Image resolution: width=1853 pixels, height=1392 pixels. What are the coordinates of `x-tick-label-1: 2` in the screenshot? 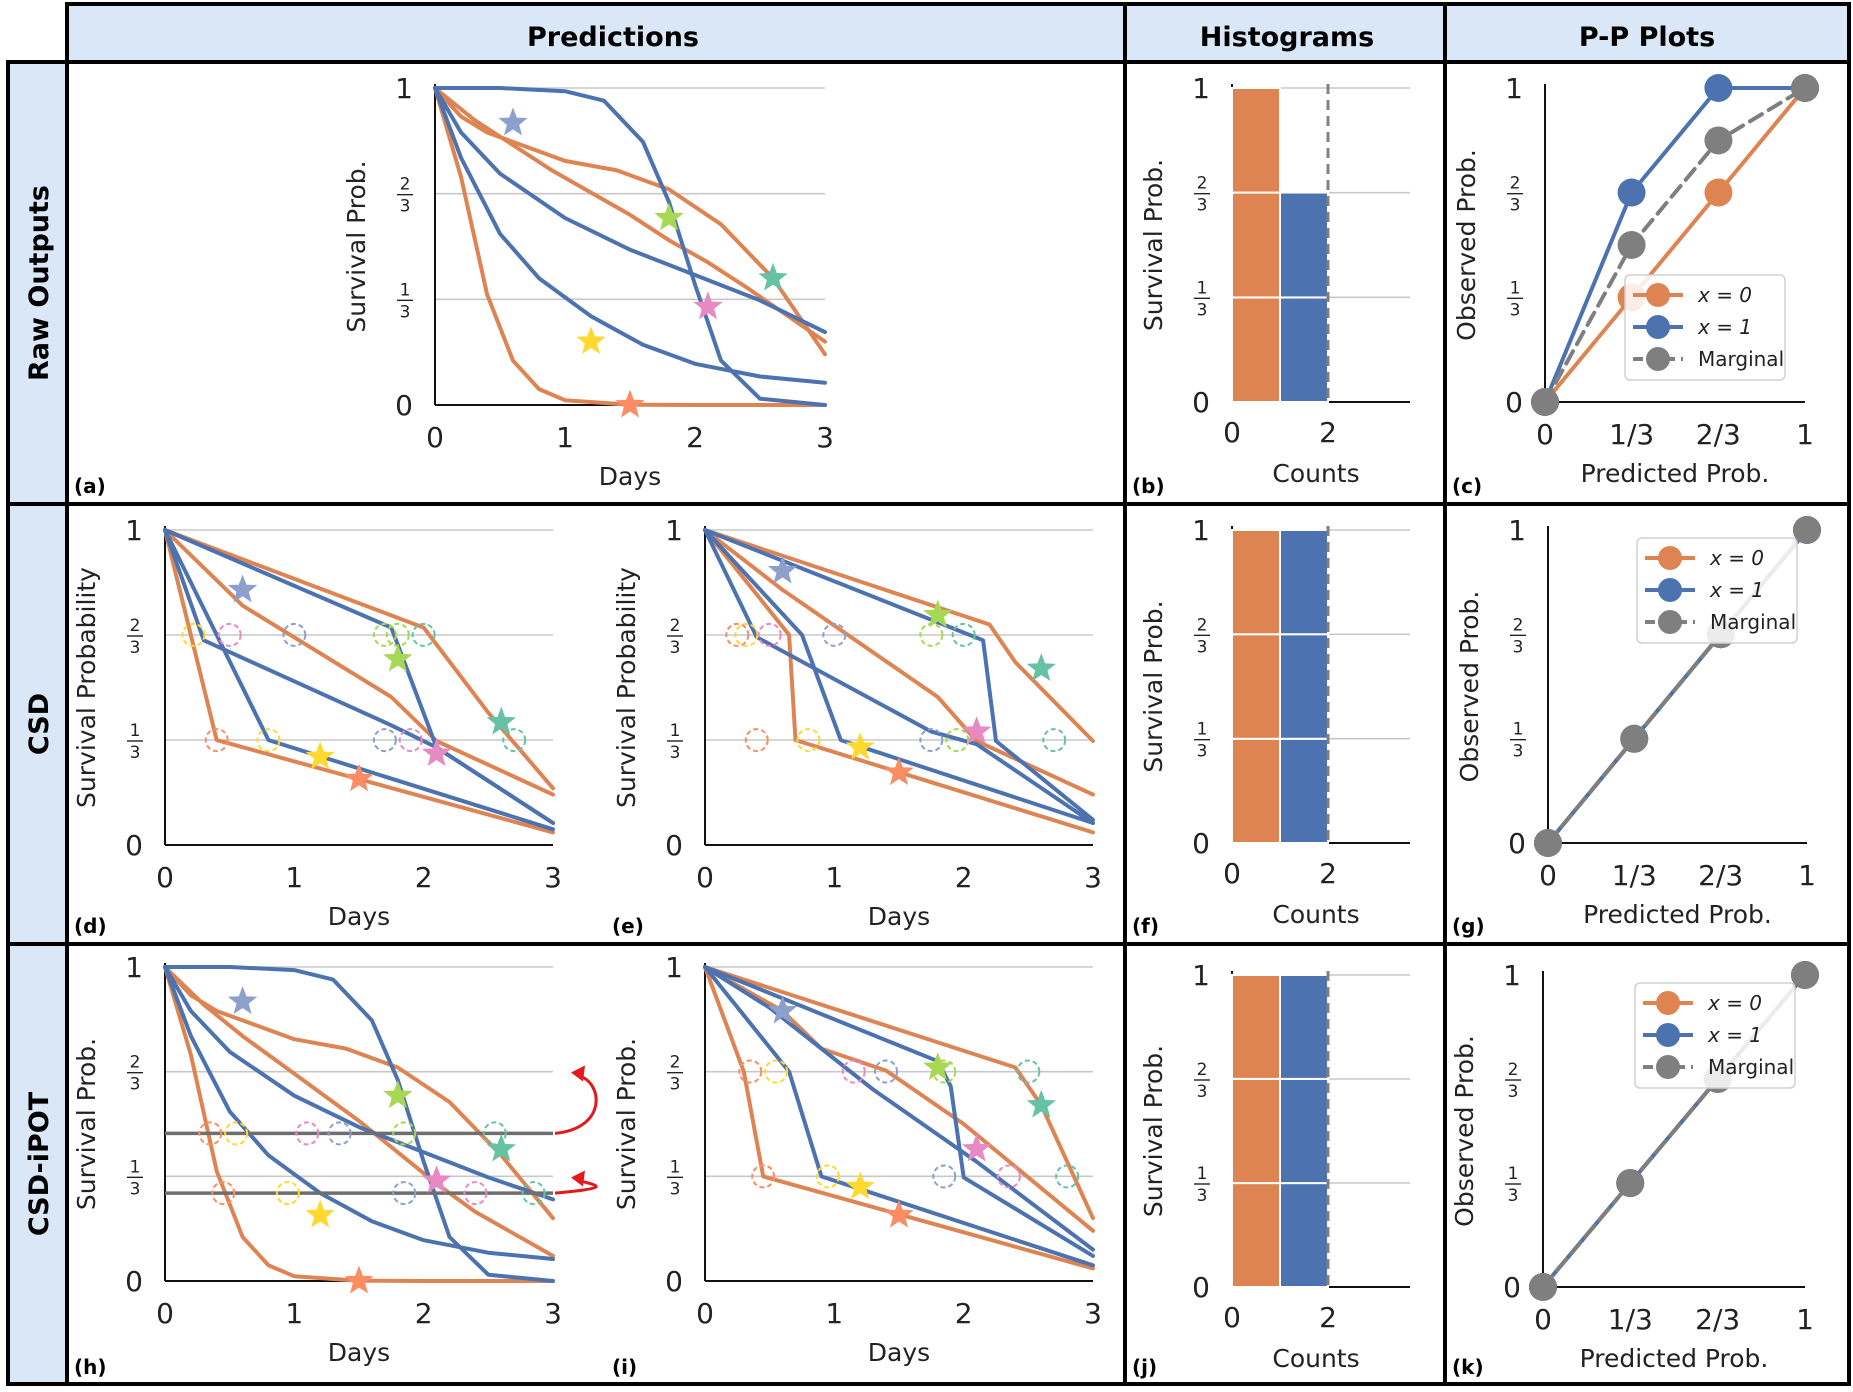 It's located at (1328, 432).